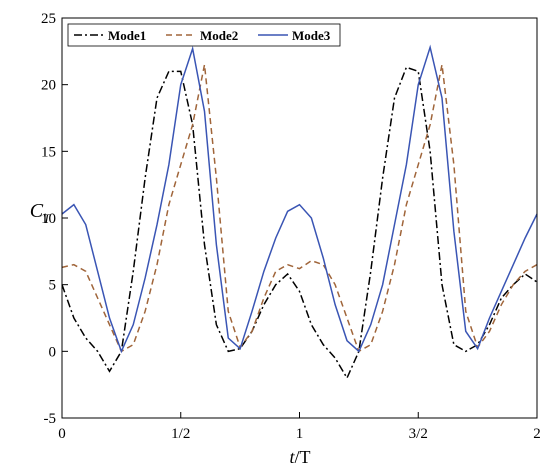  What do you see at coordinates (537, 434) in the screenshot?
I see `x-tick-label: 2` at bounding box center [537, 434].